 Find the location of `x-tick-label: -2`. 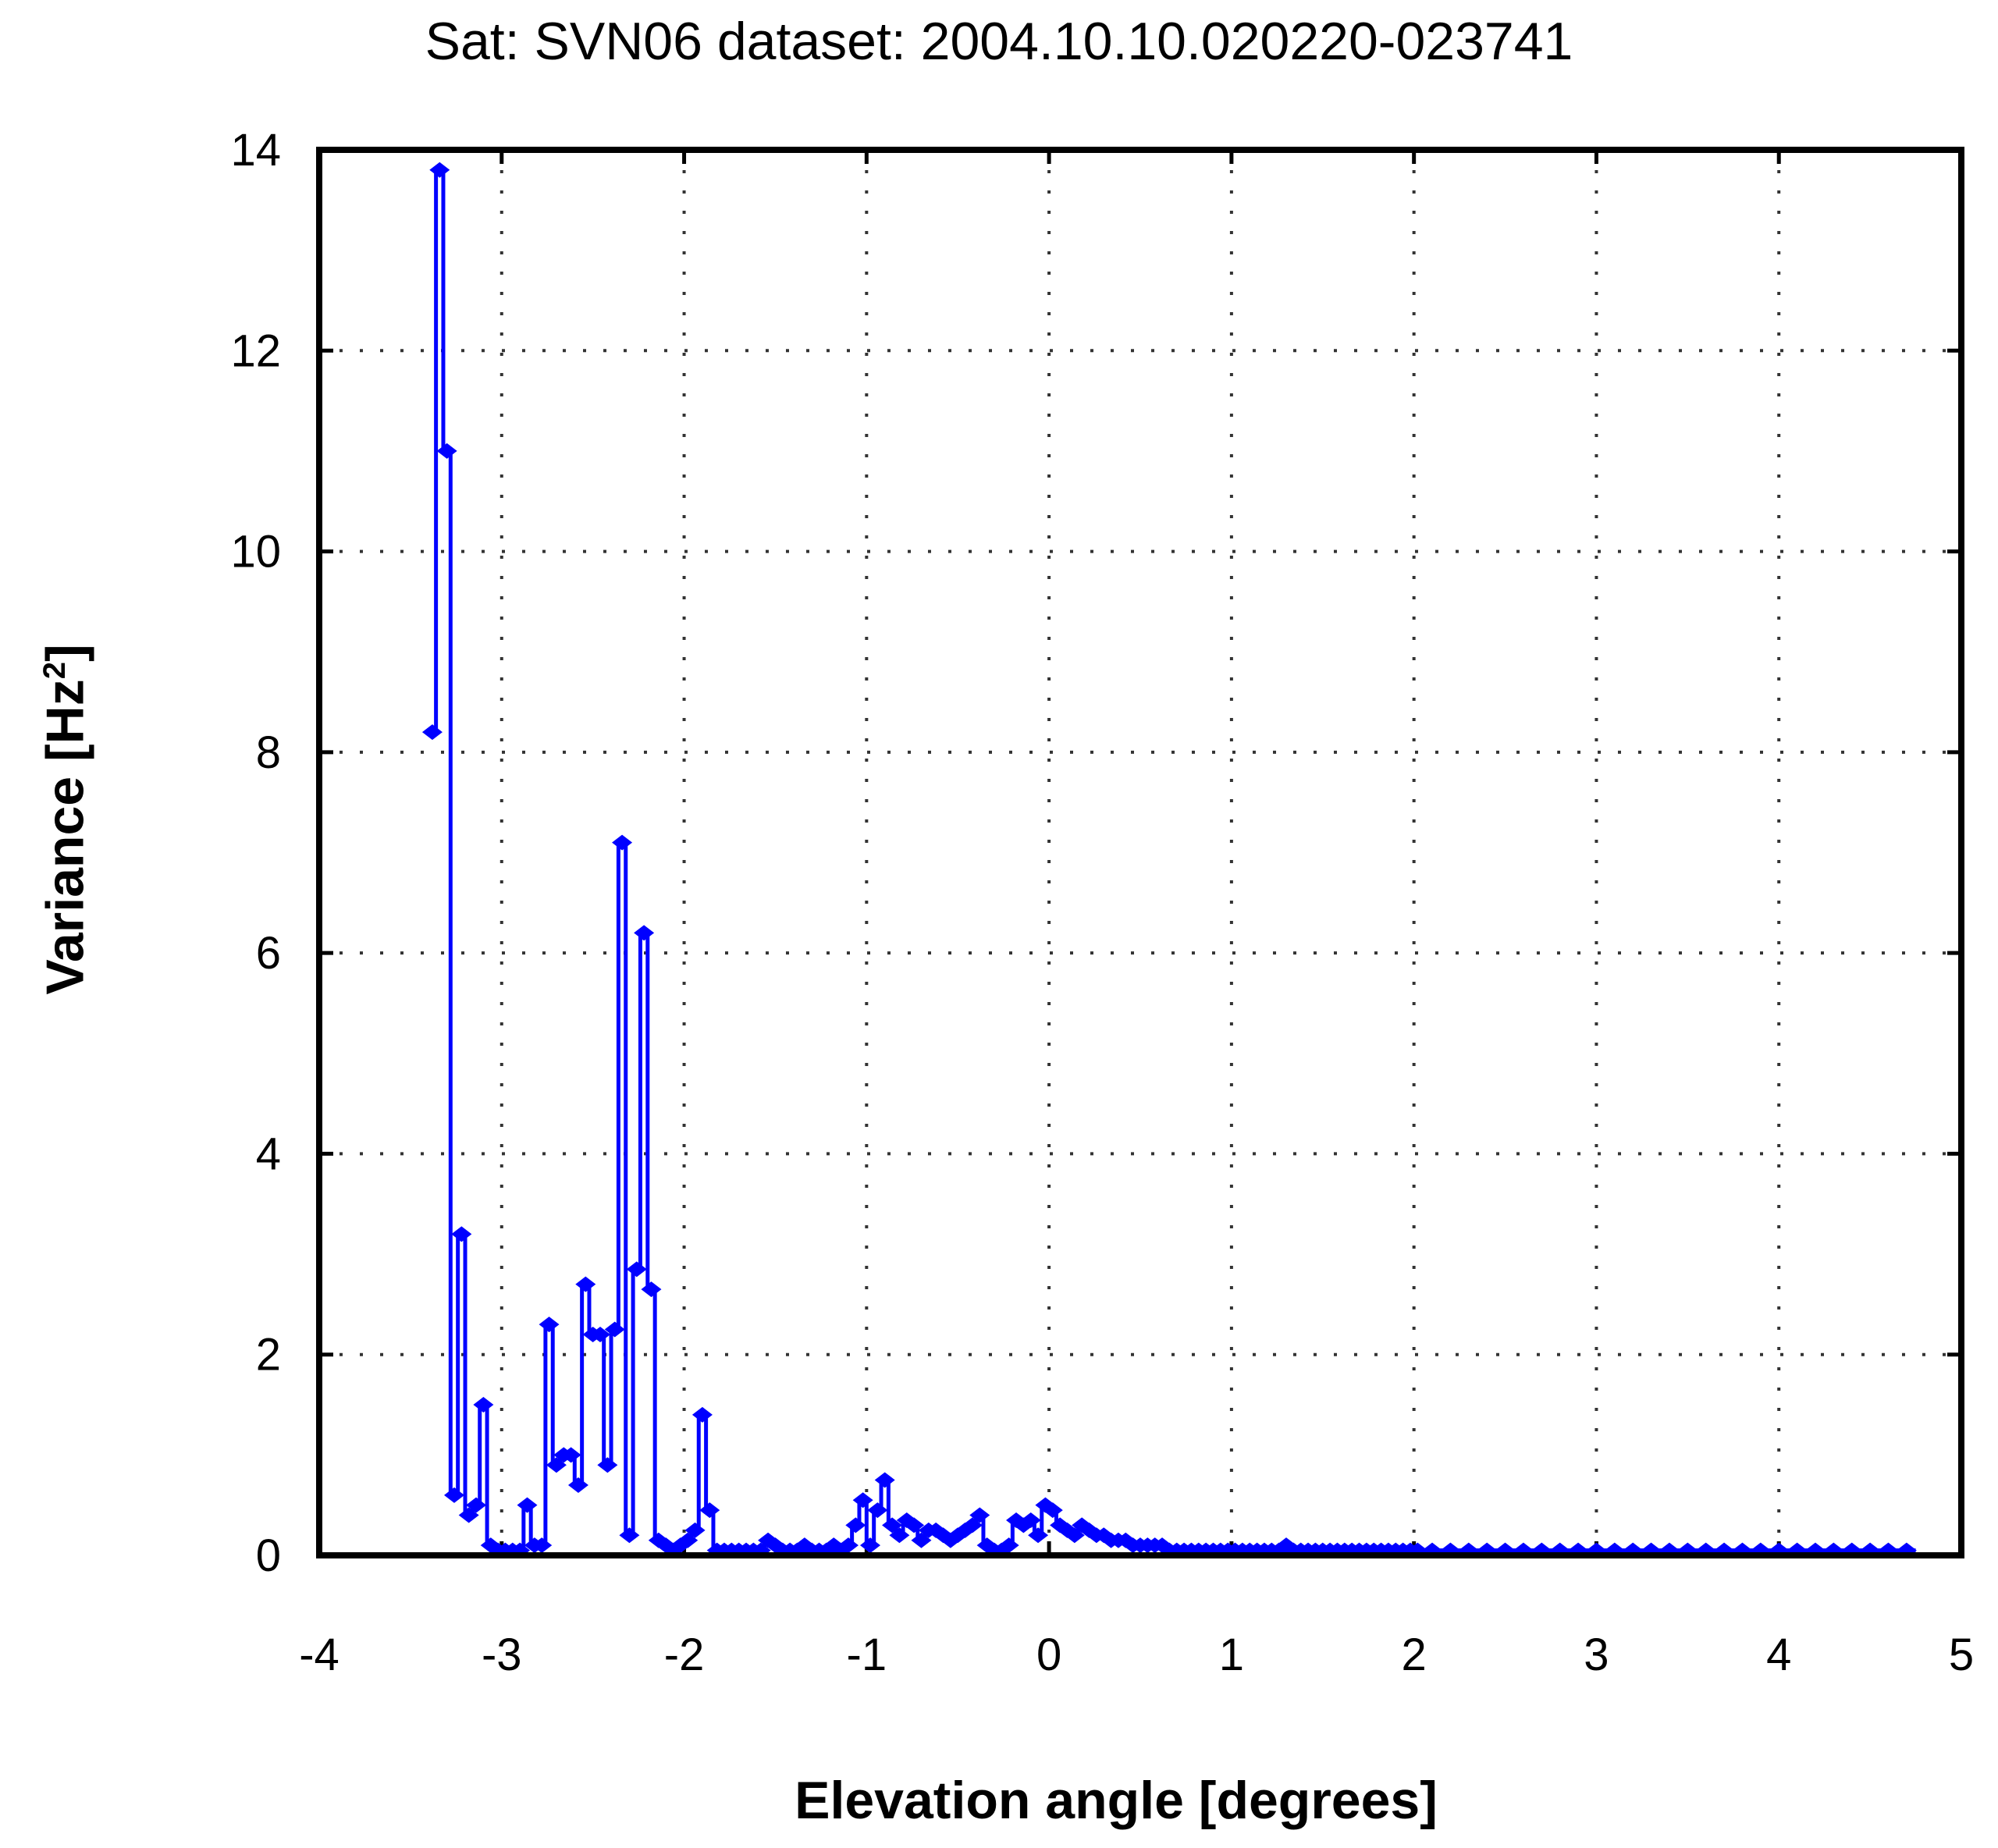

x-tick-label: -2 is located at coordinates (685, 1654).